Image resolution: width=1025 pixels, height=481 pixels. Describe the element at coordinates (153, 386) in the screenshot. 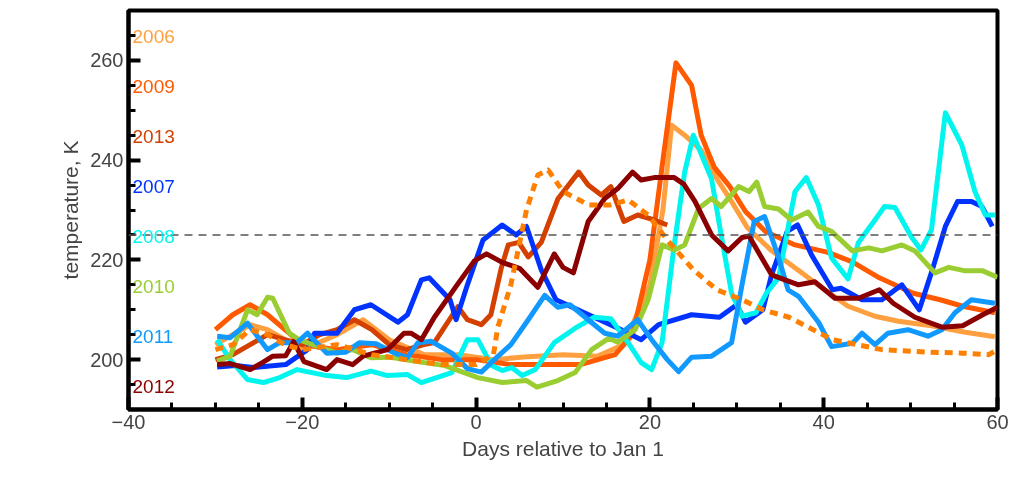

I see `text: 2012` at that location.